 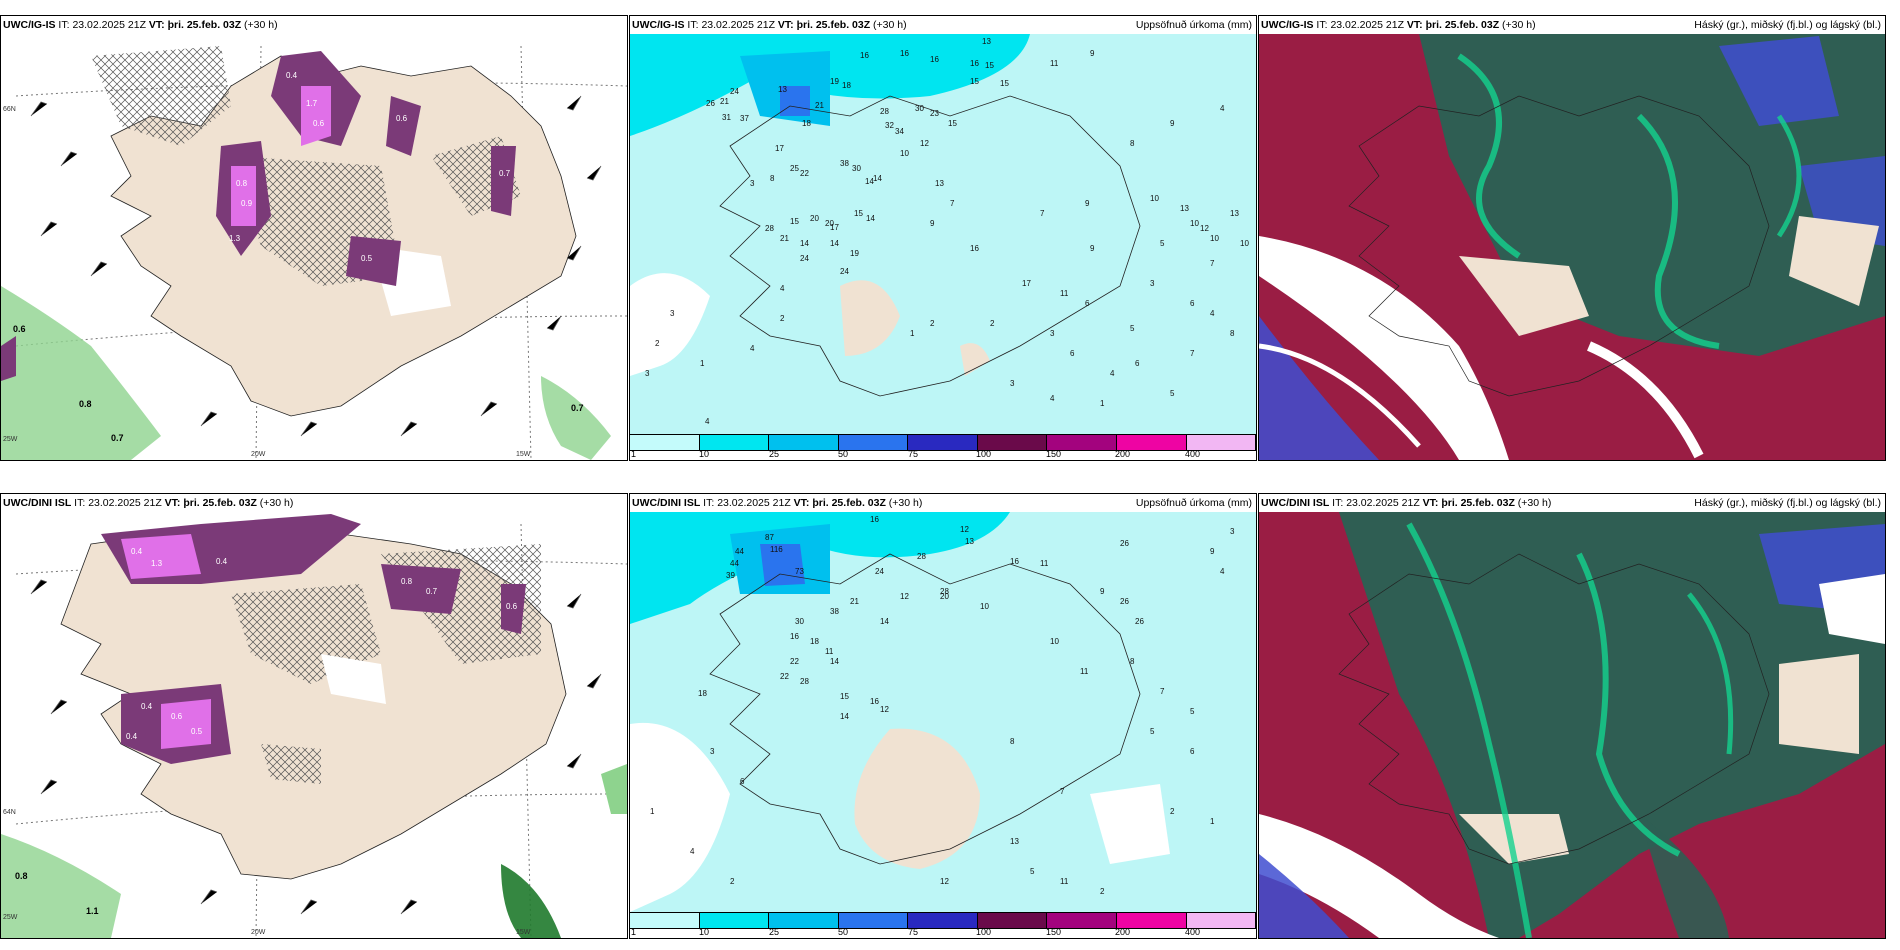 What do you see at coordinates (879, 571) in the screenshot?
I see `precip-value: 24` at bounding box center [879, 571].